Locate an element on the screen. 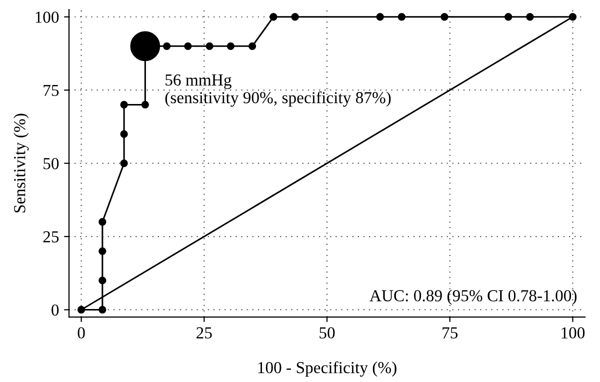  x-tick-label: 25 is located at coordinates (204, 333).